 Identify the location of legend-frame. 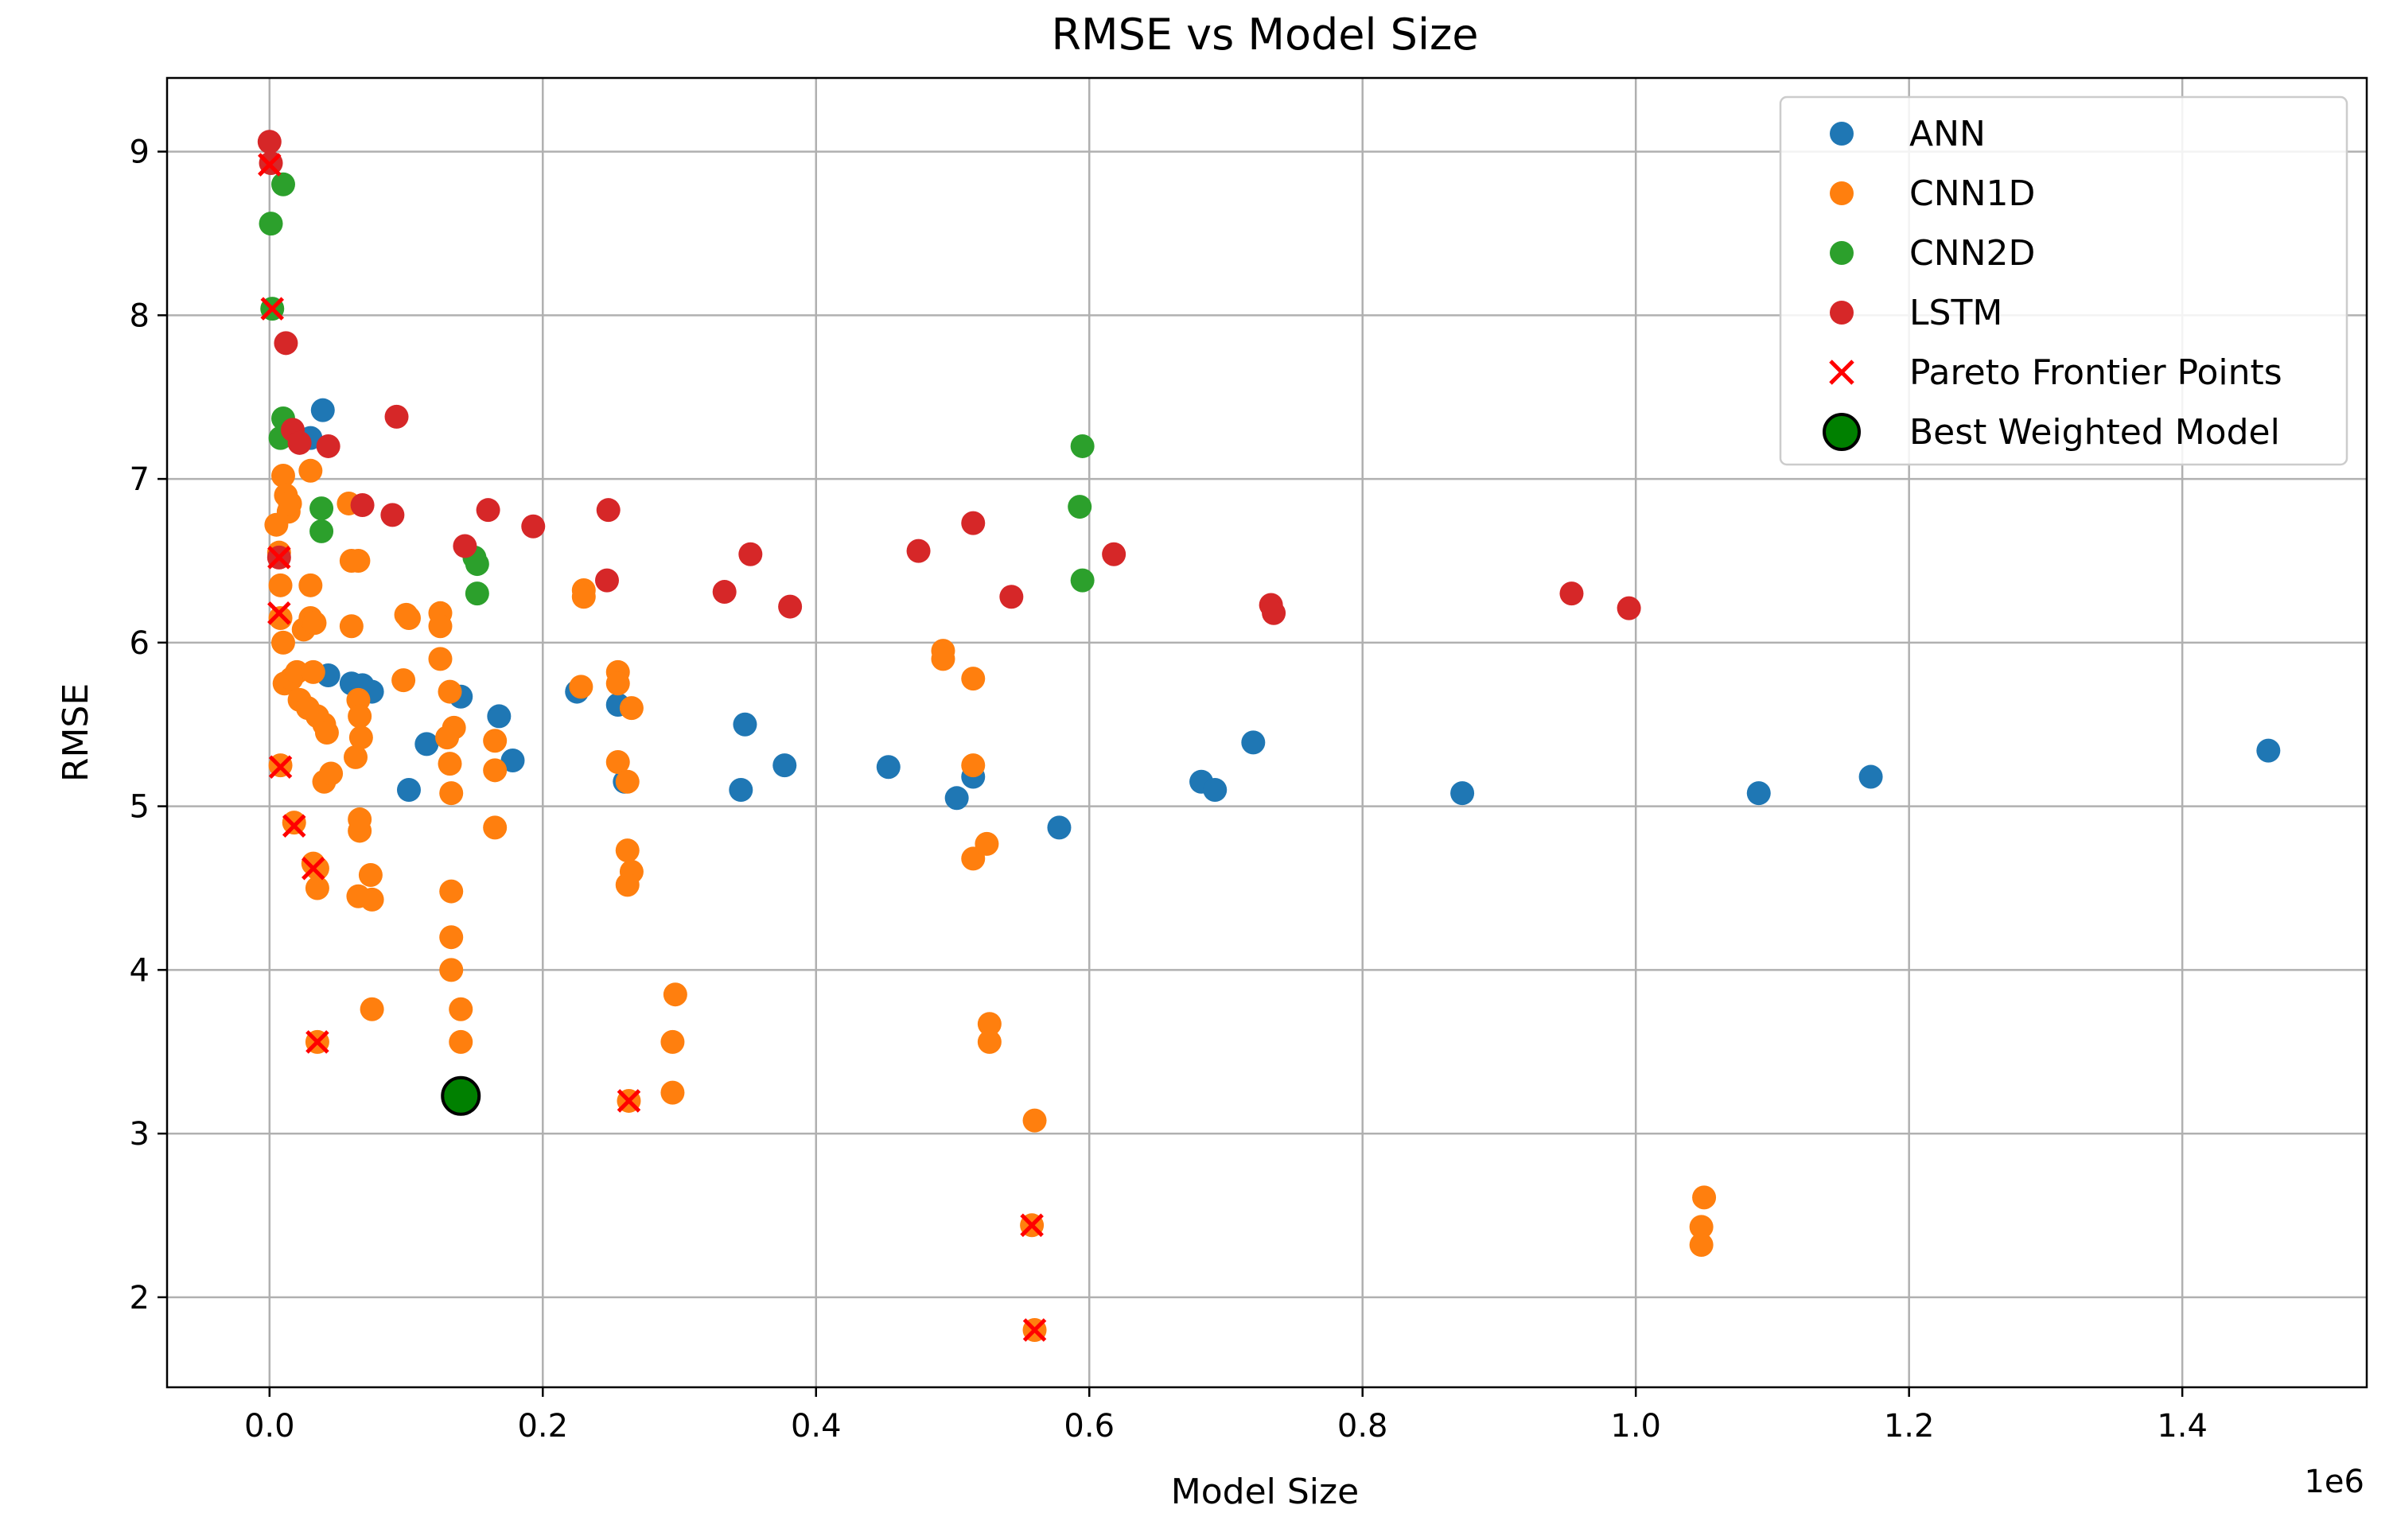
(2063, 280).